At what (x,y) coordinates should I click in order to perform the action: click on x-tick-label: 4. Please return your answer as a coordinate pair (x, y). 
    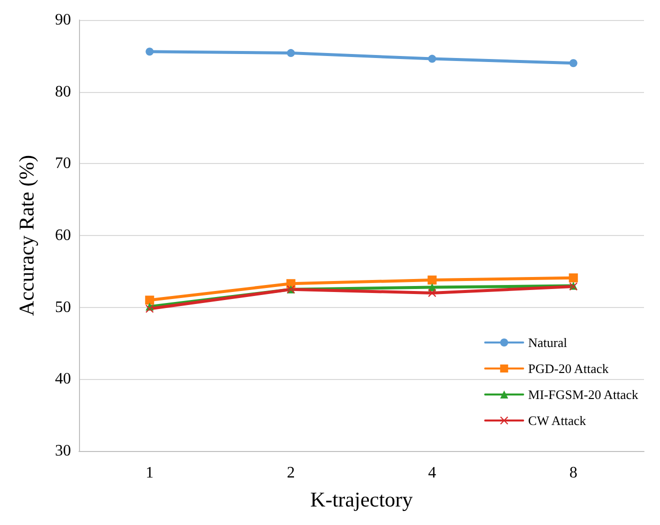
    Looking at the image, I should click on (432, 473).